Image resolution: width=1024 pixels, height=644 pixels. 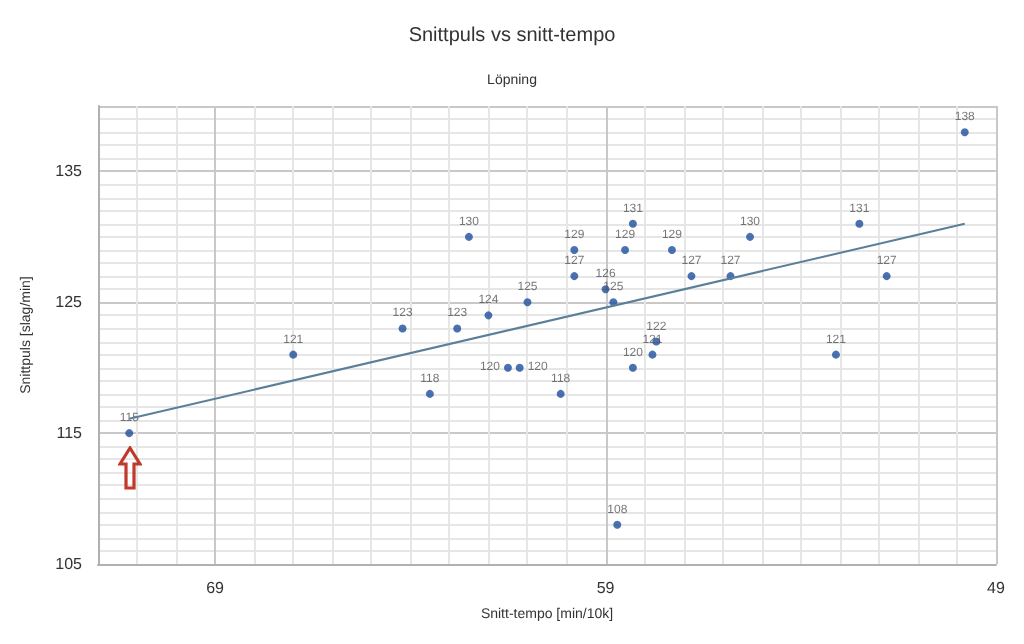 What do you see at coordinates (69, 564) in the screenshot?
I see `y-tick-label: 105` at bounding box center [69, 564].